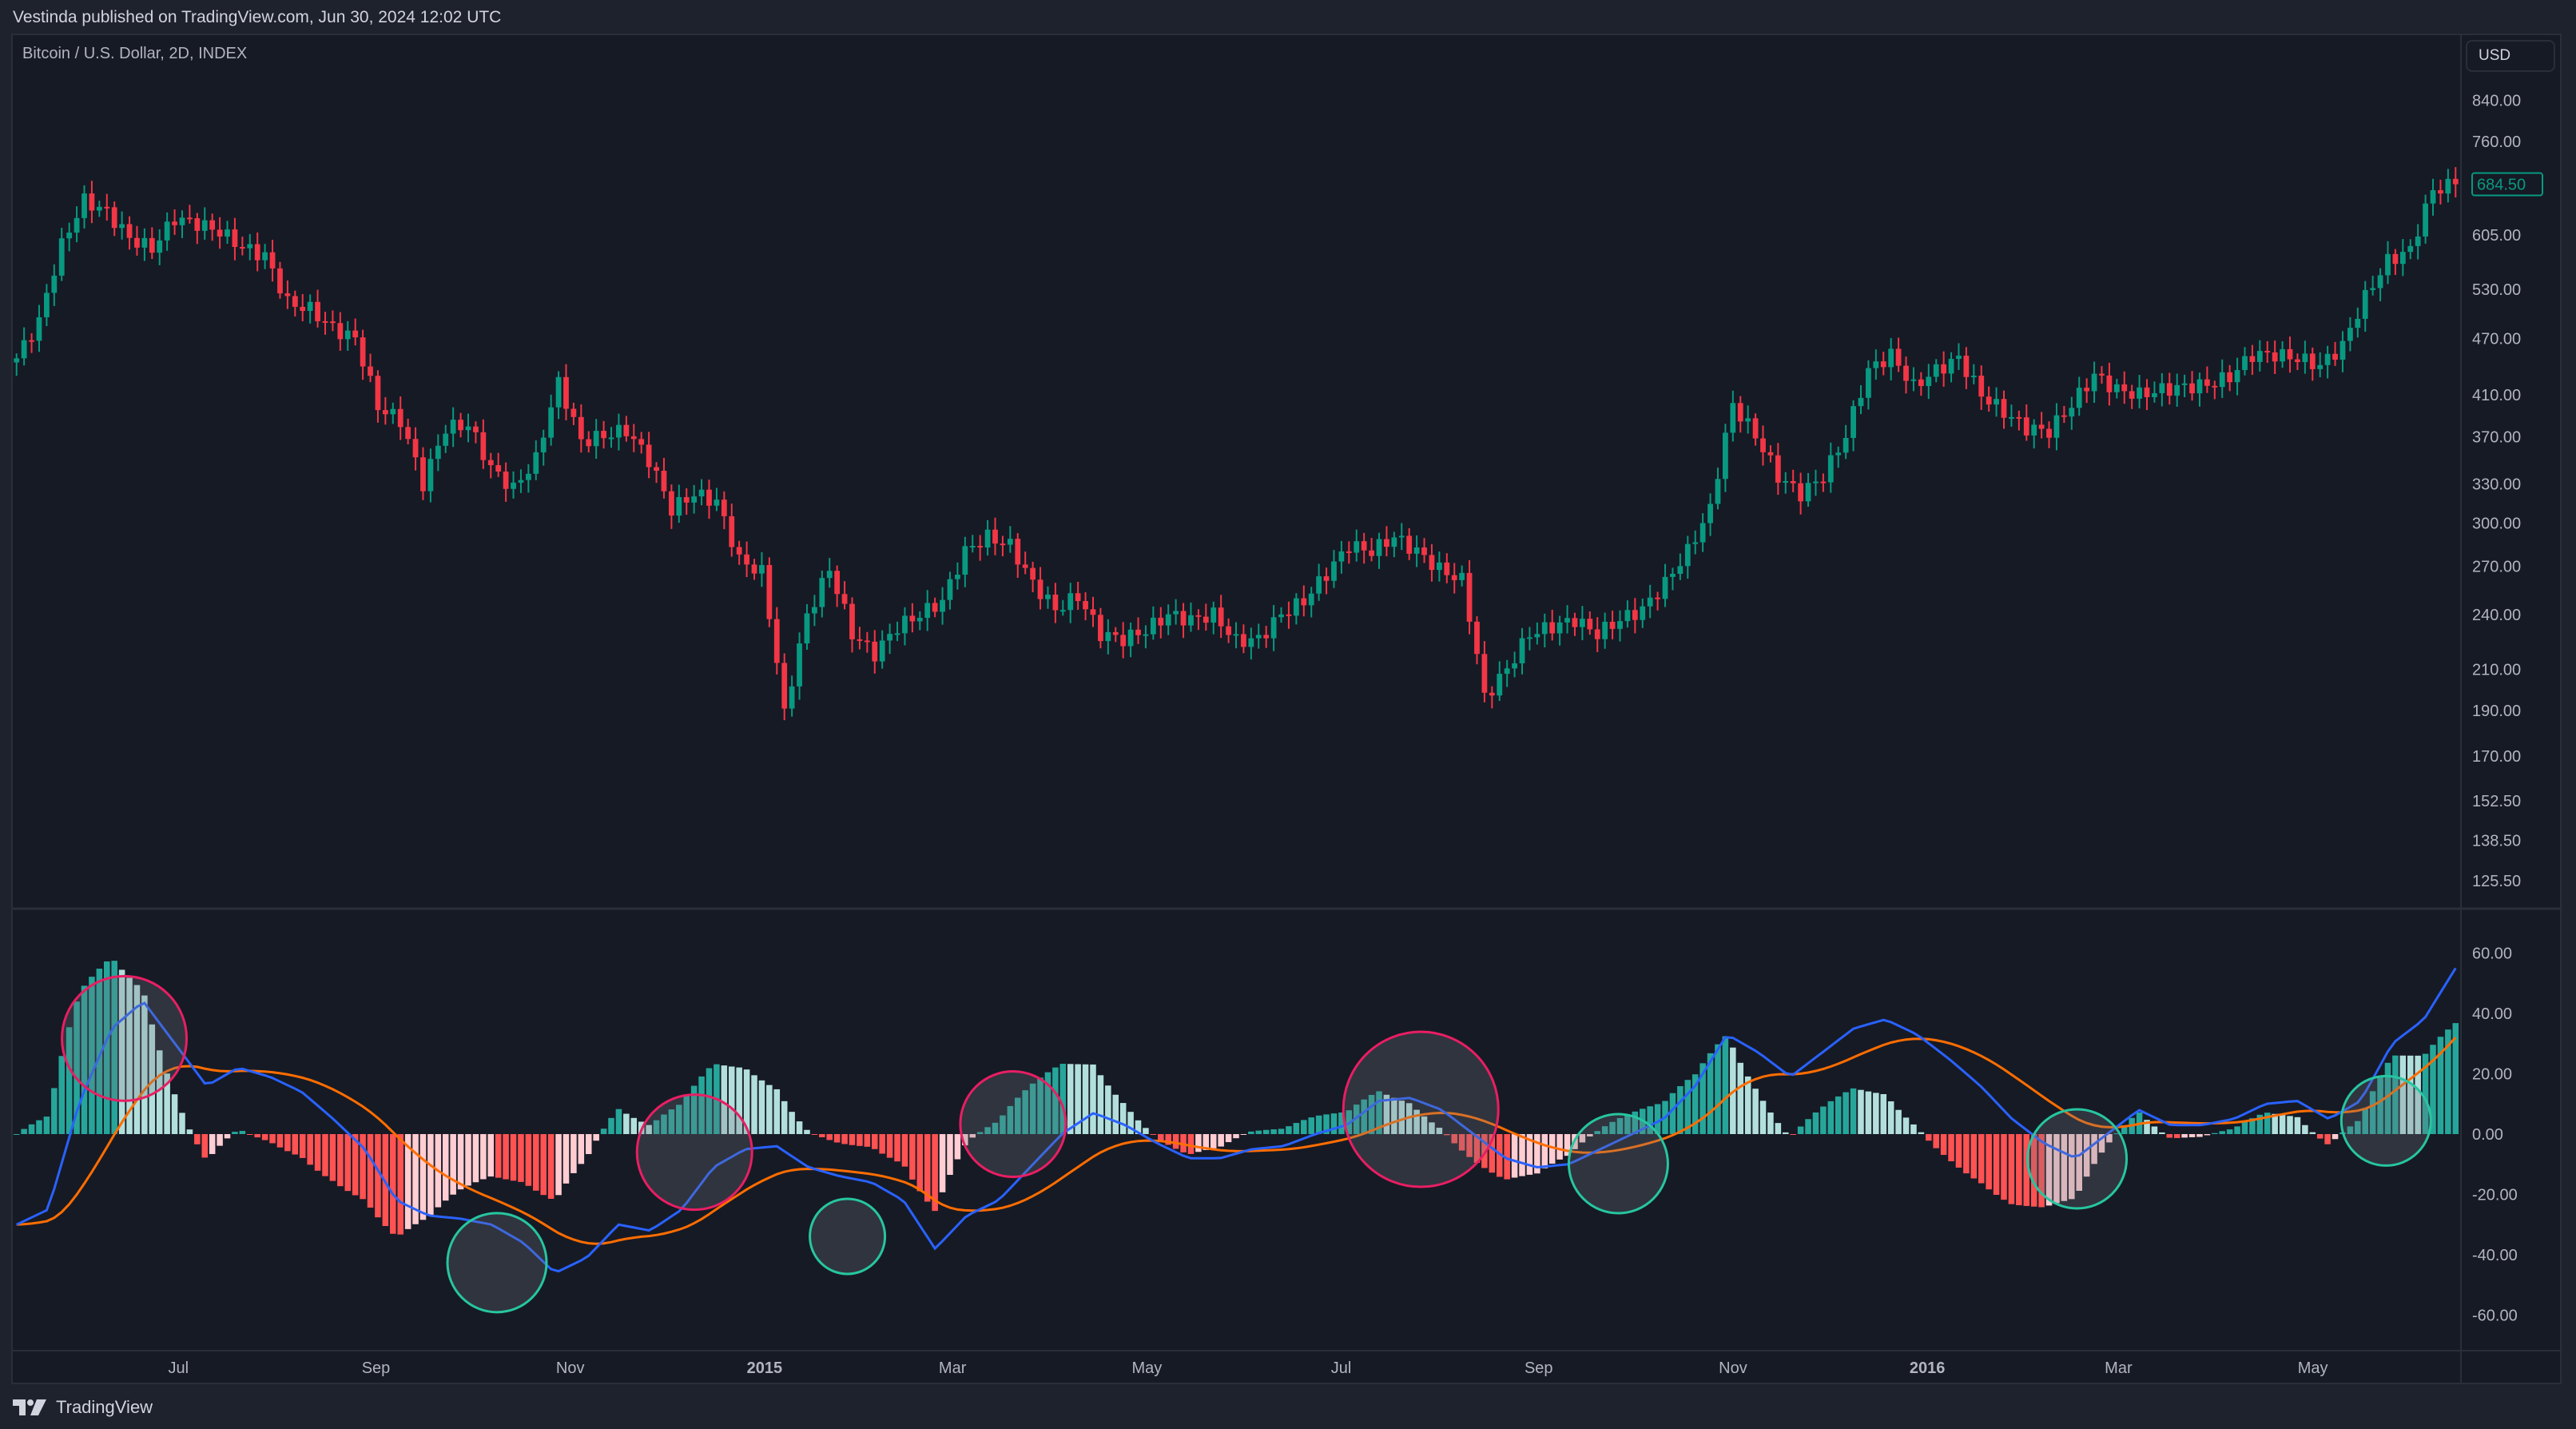 This screenshot has height=1429, width=2576. What do you see at coordinates (83, 1407) in the screenshot?
I see `tradingview-logo: TradingView` at bounding box center [83, 1407].